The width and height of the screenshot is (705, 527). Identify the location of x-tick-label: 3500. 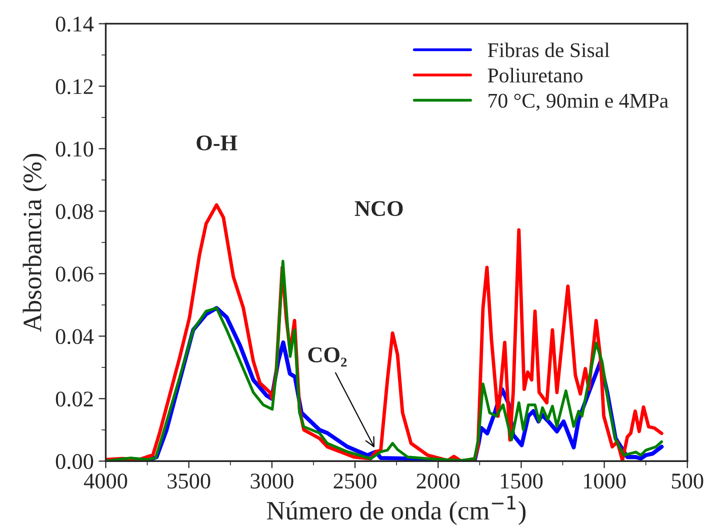
(189, 481).